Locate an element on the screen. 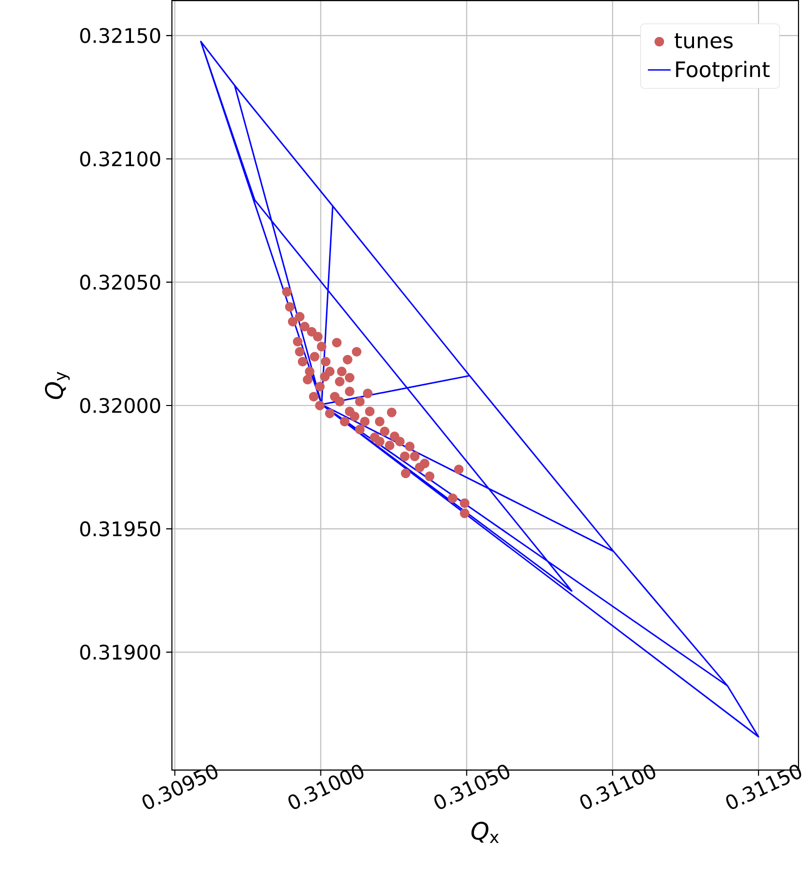  y-tick-label: 0.32150 is located at coordinates (120, 36).